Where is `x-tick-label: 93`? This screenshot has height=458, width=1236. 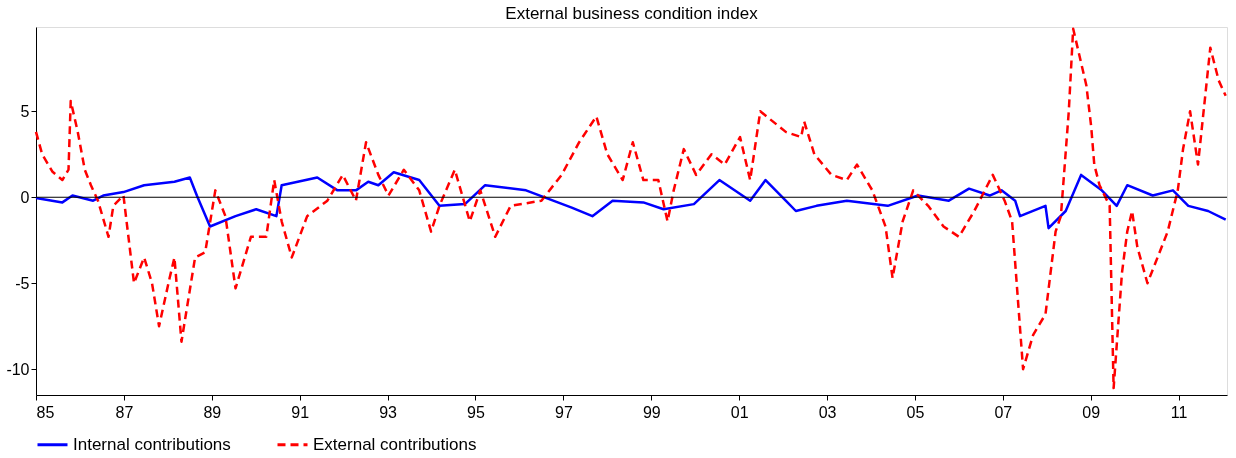
x-tick-label: 93 is located at coordinates (388, 412).